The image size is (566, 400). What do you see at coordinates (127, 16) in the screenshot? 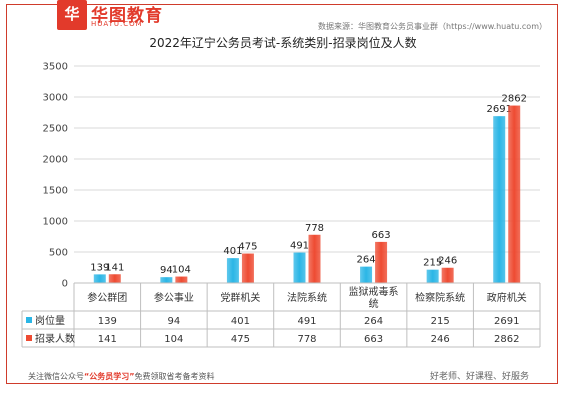
I see `logo-text: 华图教育` at bounding box center [127, 16].